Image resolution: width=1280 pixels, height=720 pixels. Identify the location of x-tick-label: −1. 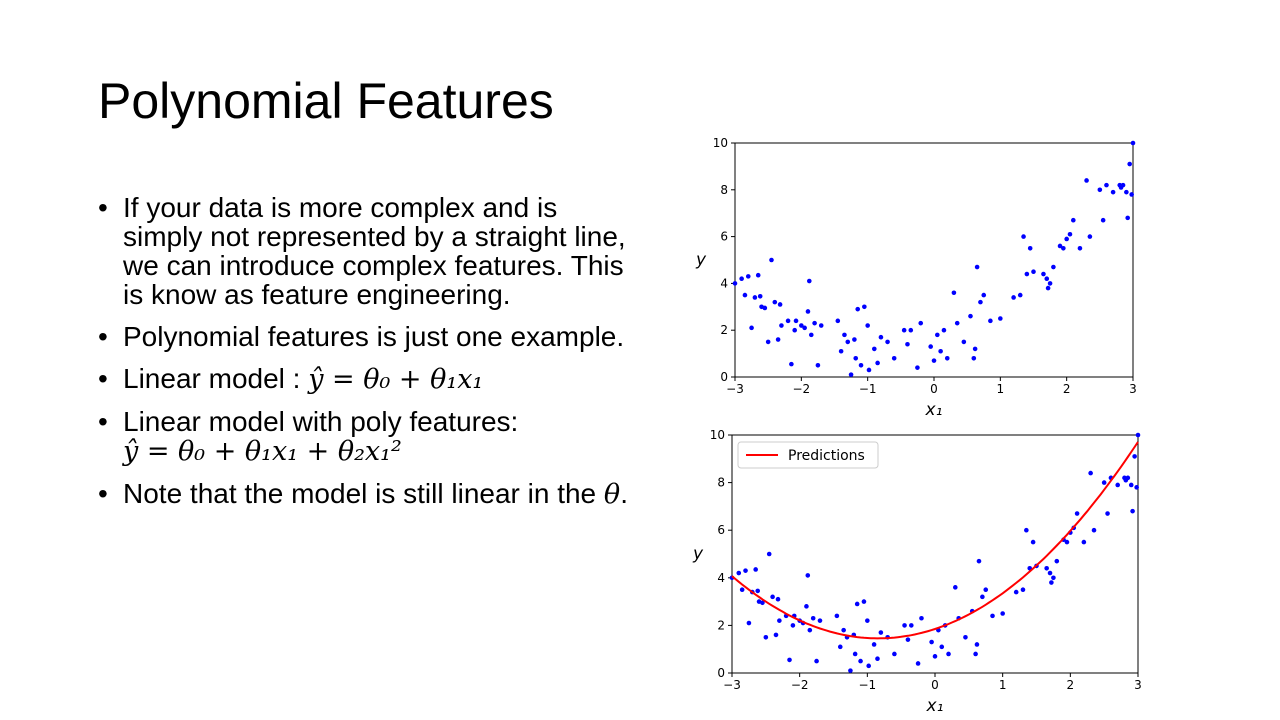
(868, 389).